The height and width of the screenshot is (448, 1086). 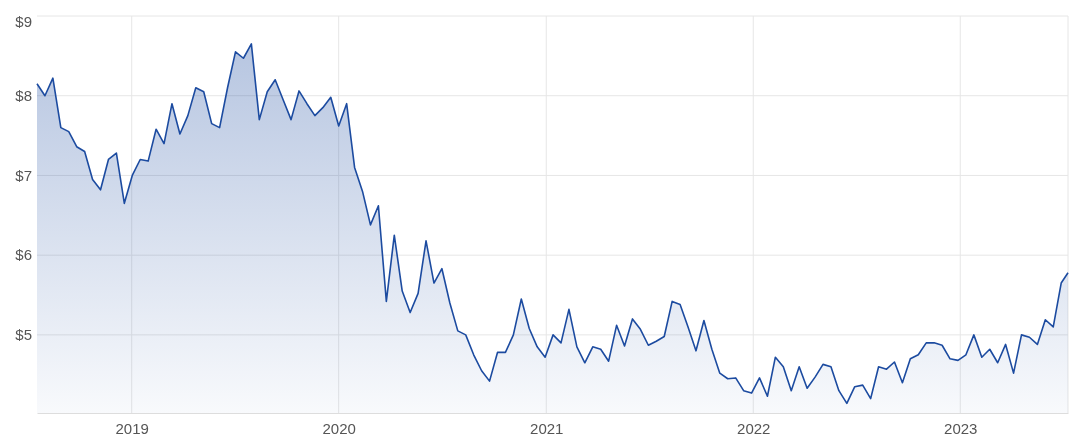 I want to click on y-tick-label: $7, so click(x=23, y=175).